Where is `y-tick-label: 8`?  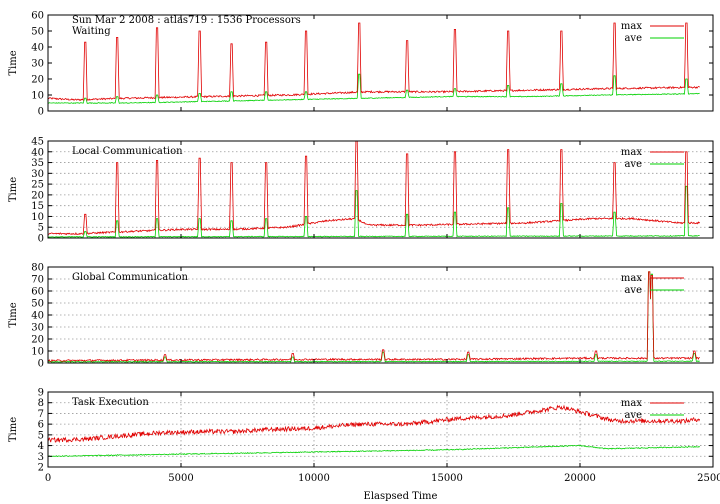
y-tick-label: 8 is located at coordinates (41, 403).